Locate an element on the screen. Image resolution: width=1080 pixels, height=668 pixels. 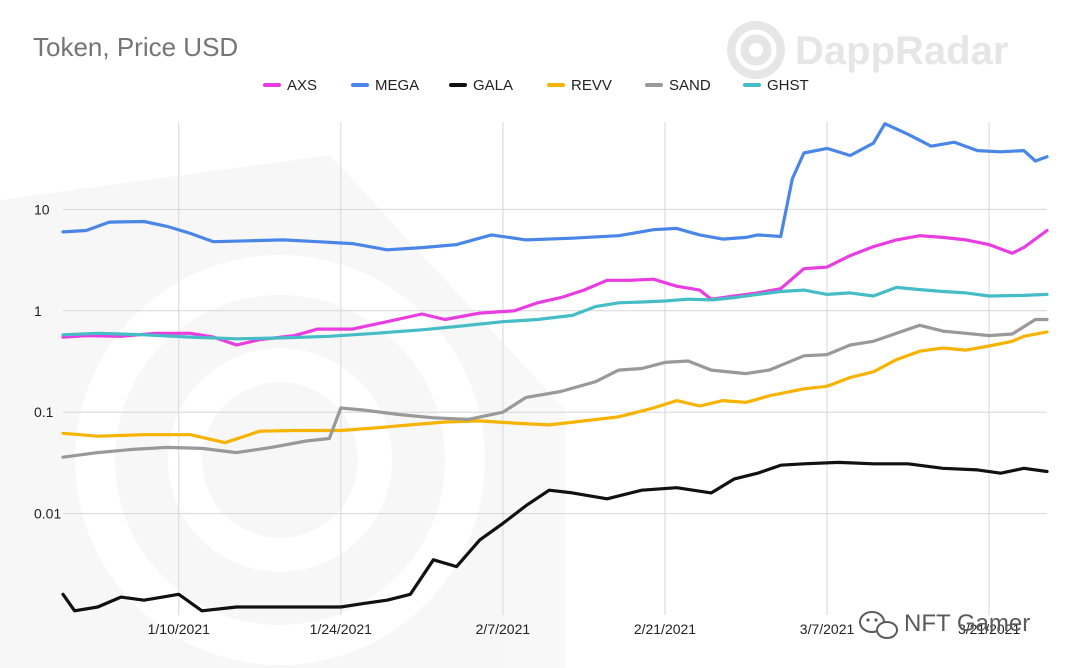
chart-title: Token, Price USD is located at coordinates (135, 47).